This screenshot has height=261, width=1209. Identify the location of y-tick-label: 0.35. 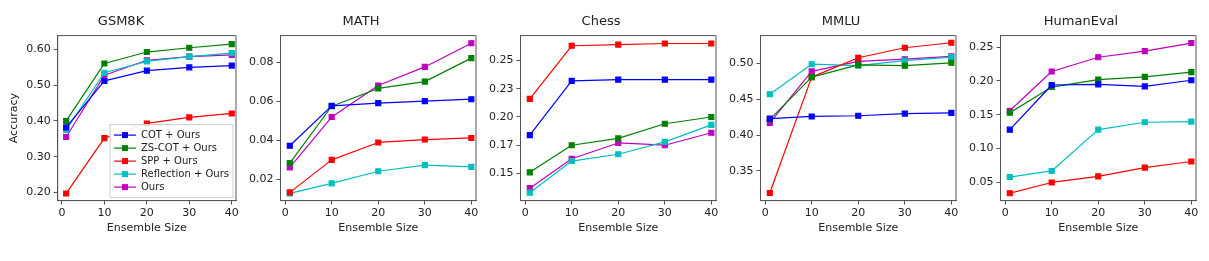
(741, 170).